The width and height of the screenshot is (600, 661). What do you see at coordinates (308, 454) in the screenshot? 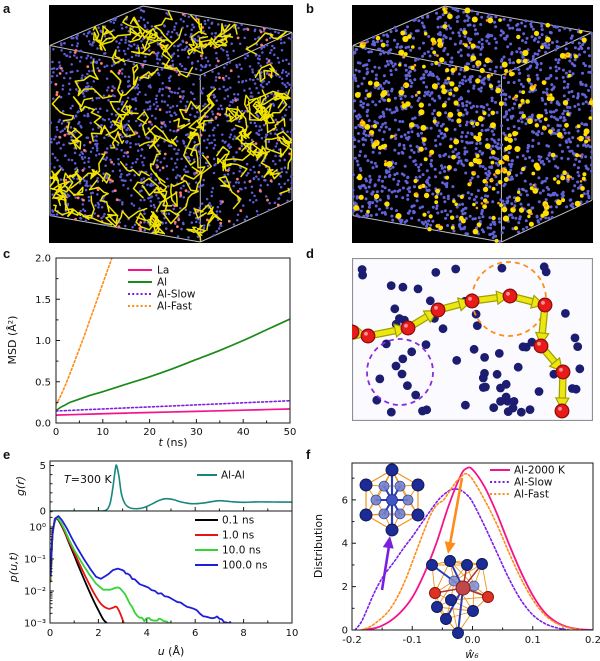
I see `panel-label-f: f` at bounding box center [308, 454].